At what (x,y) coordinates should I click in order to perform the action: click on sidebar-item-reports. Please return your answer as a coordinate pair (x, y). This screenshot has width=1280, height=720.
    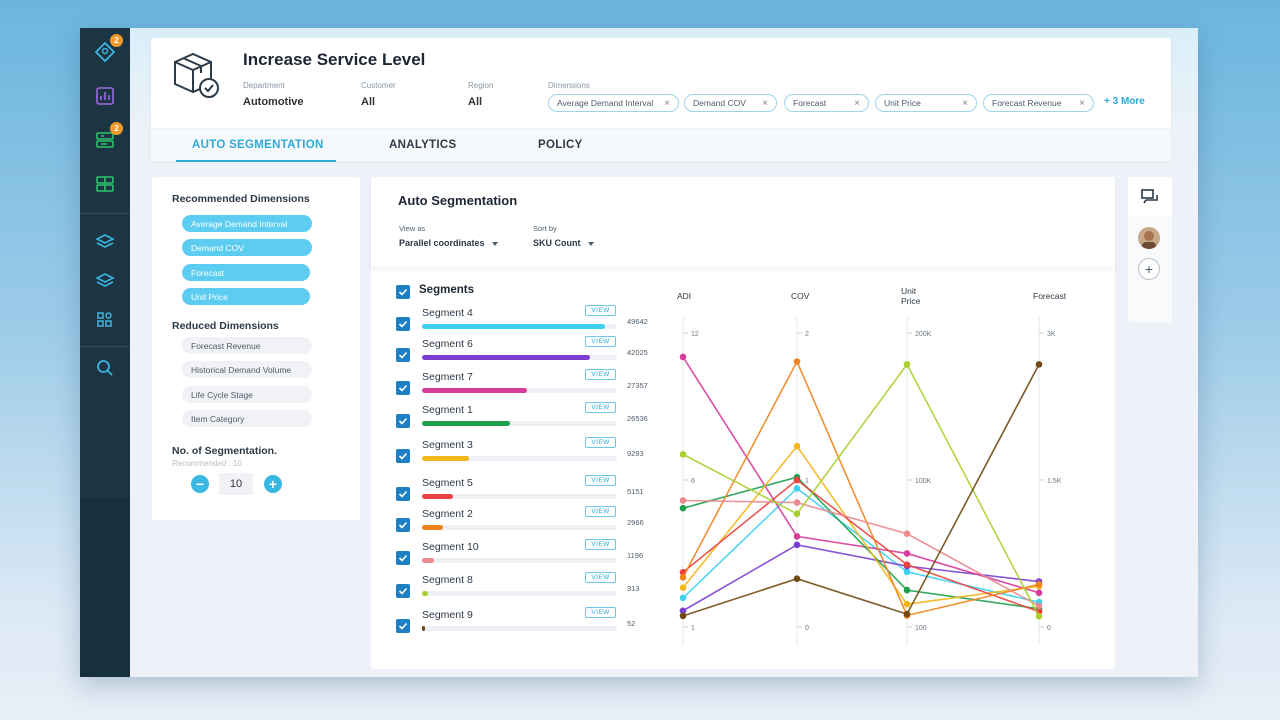
    Looking at the image, I should click on (105, 96).